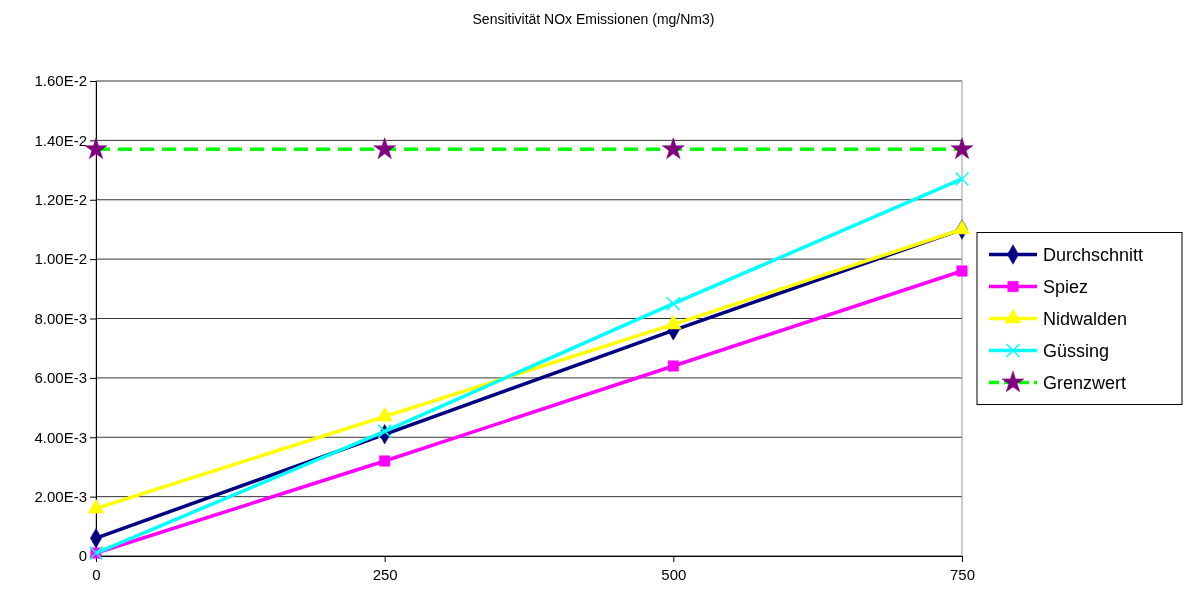 The width and height of the screenshot is (1187, 596). Describe the element at coordinates (82, 556) in the screenshot. I see `y-tick-label: 0` at that location.